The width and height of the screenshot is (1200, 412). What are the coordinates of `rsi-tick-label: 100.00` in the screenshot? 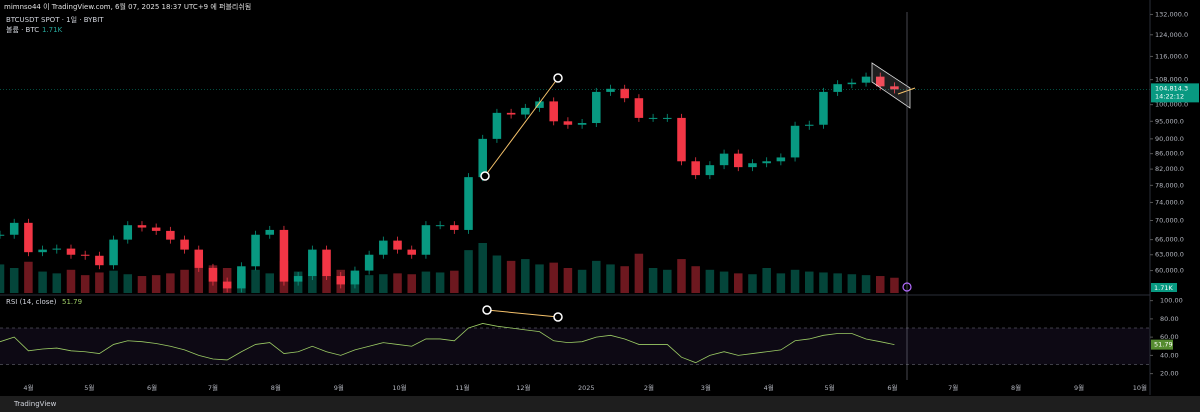 It's located at (1171, 301).